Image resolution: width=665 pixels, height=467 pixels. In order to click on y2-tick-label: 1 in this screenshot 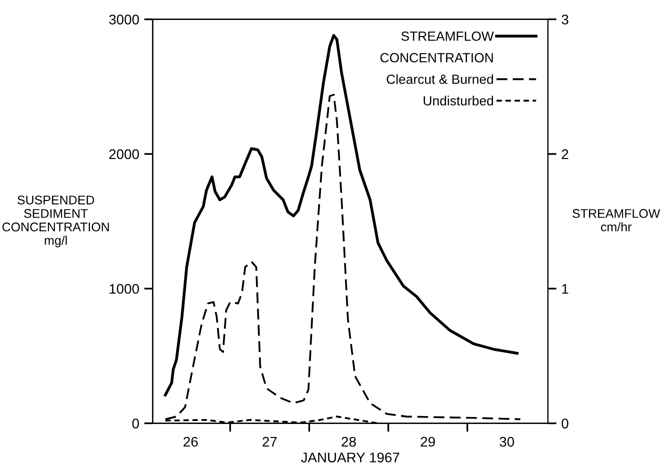, I will do `click(565, 289)`.